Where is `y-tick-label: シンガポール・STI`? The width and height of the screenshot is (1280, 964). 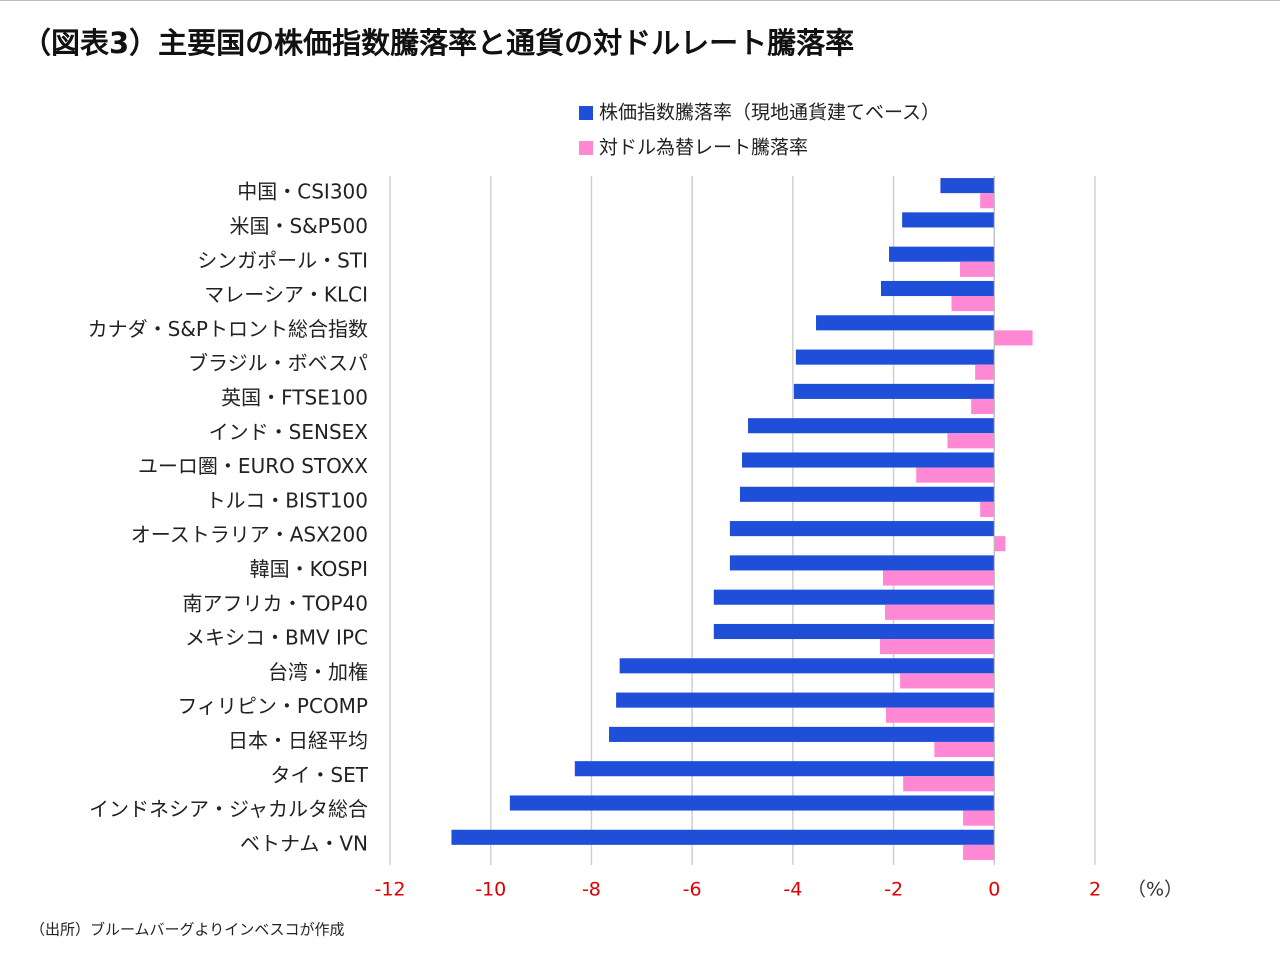
y-tick-label: シンガポール・STI is located at coordinates (282, 260).